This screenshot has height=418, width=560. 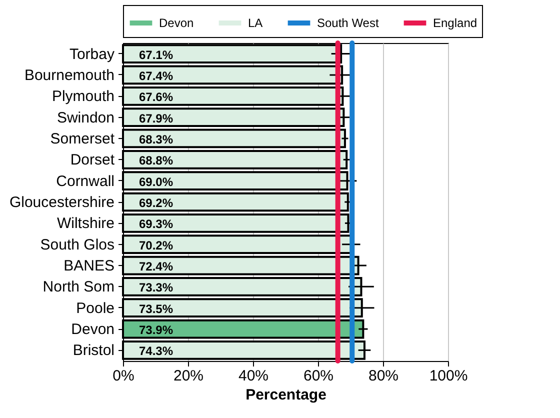 What do you see at coordinates (85, 117) in the screenshot?
I see `y-tick-label: Swindon` at bounding box center [85, 117].